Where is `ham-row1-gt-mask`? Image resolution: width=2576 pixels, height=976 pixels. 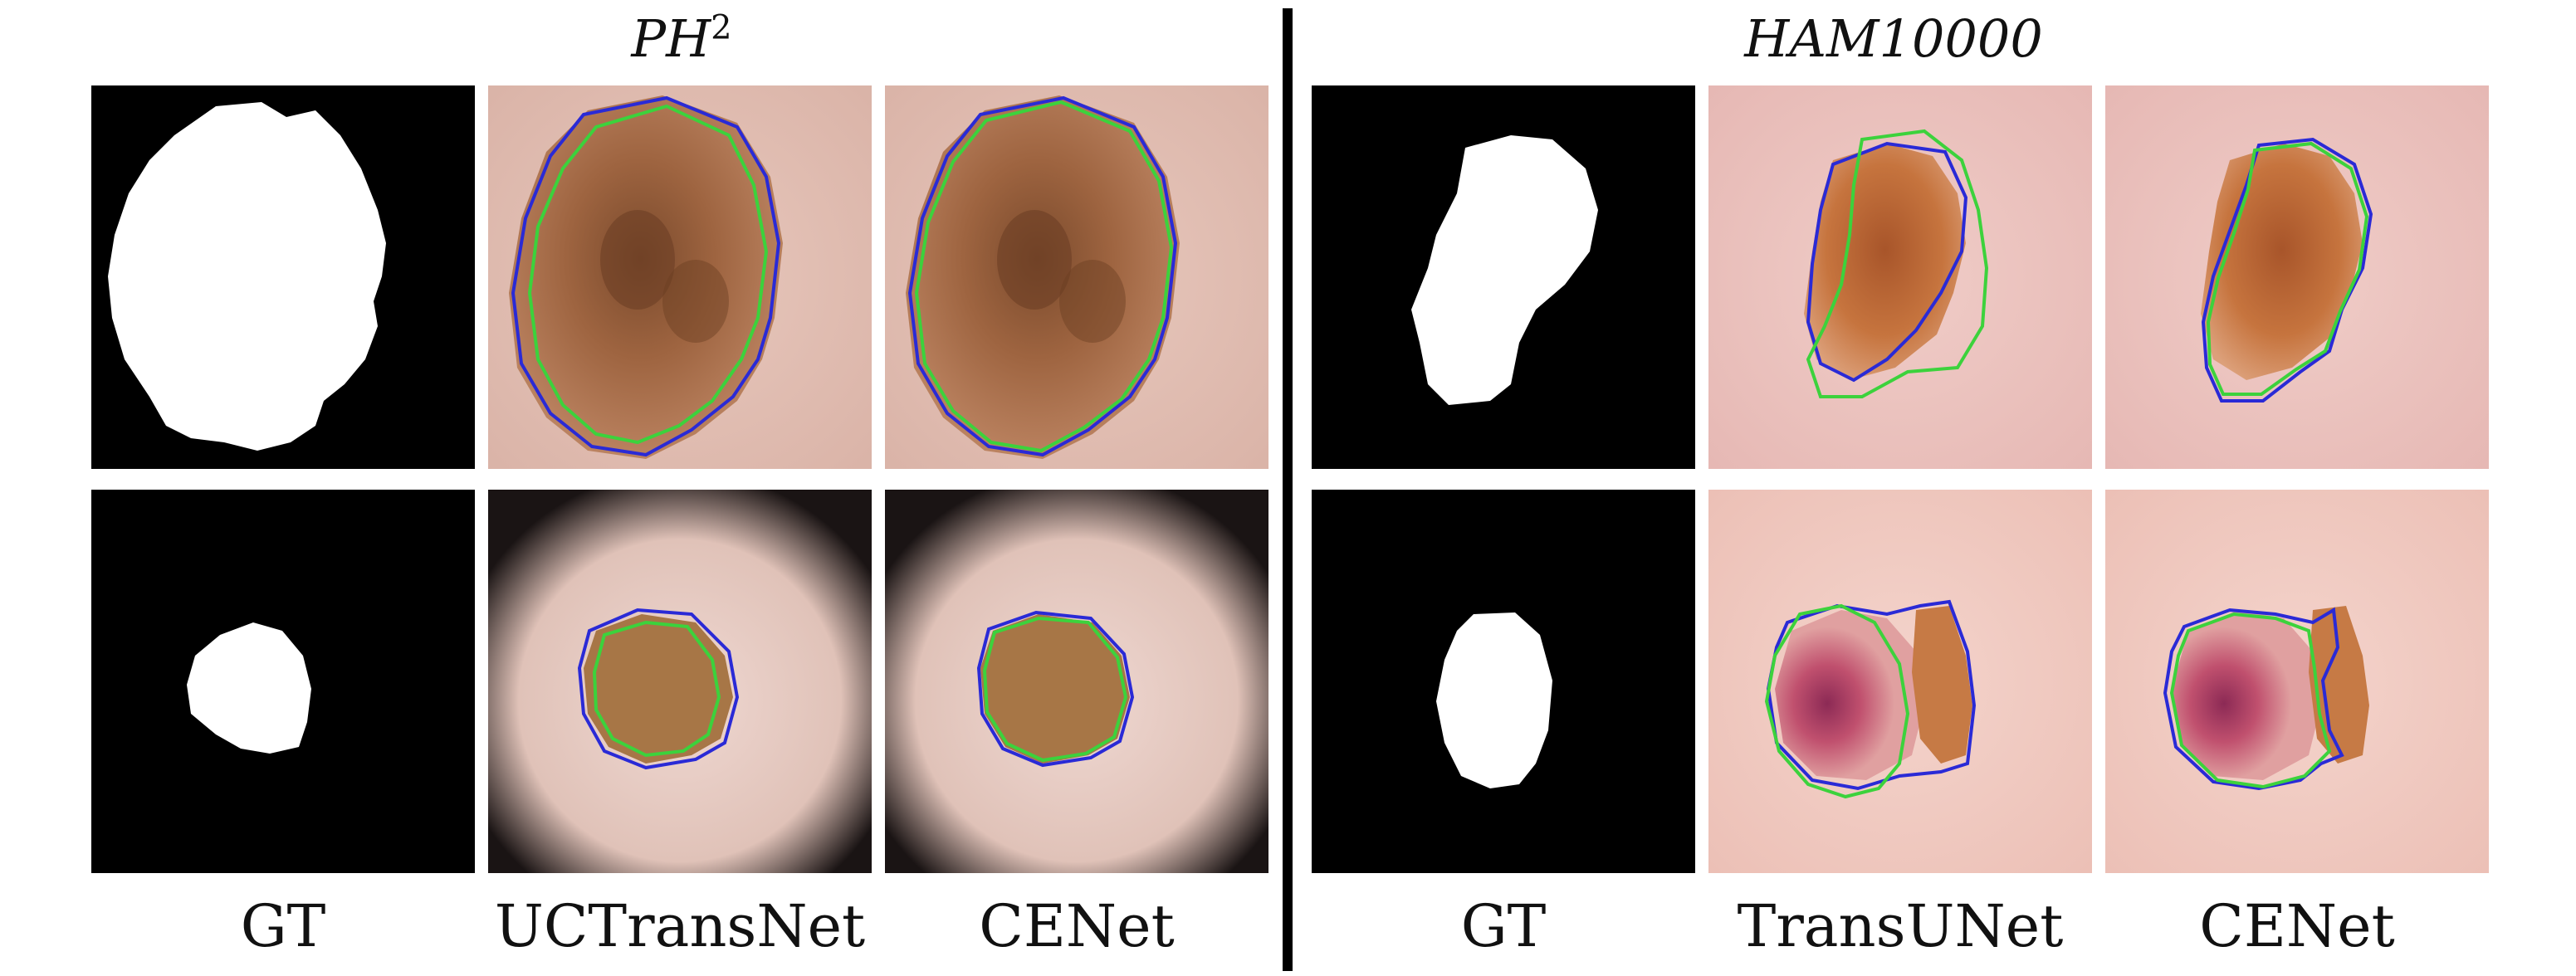
ham-row1-gt-mask is located at coordinates (1503, 277).